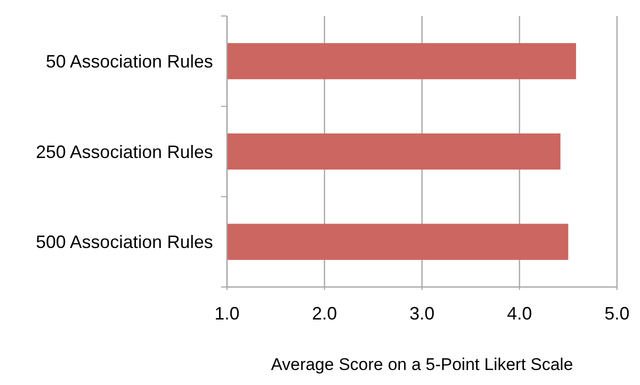  Describe the element at coordinates (124, 152) in the screenshot. I see `y-tick-label: 250 Association Rules` at that location.